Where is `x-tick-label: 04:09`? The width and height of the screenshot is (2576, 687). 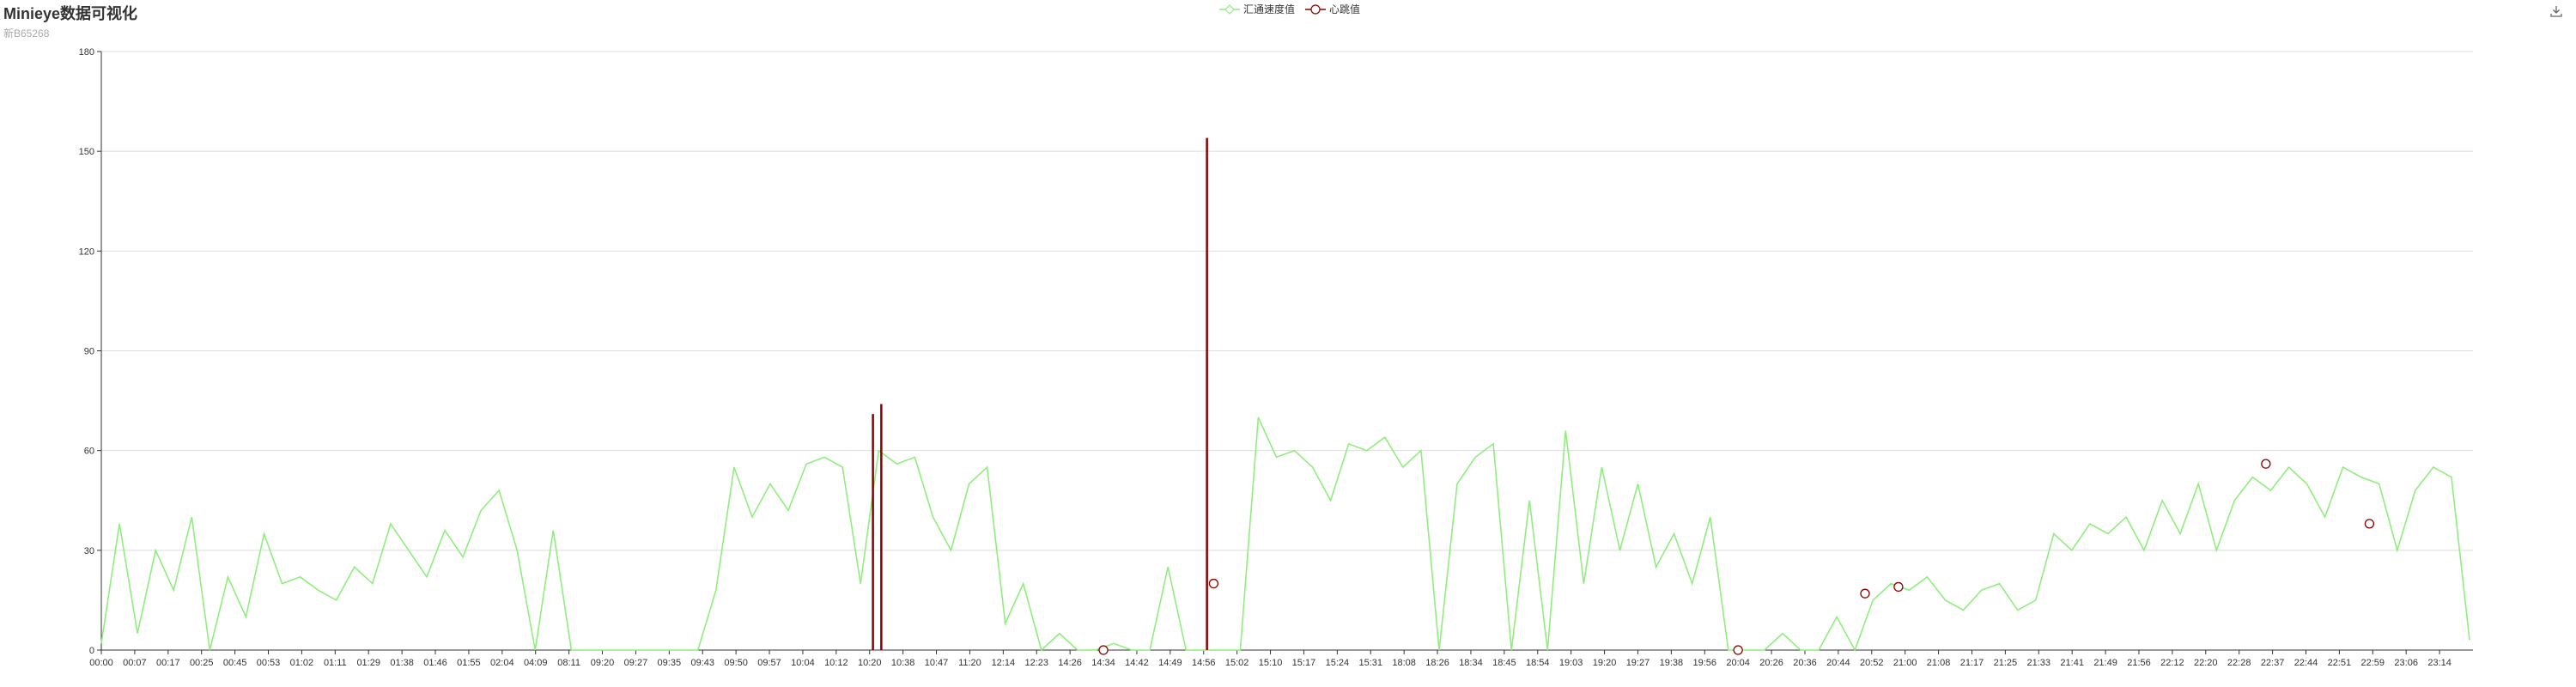
x-tick-label: 04:09 is located at coordinates (536, 663).